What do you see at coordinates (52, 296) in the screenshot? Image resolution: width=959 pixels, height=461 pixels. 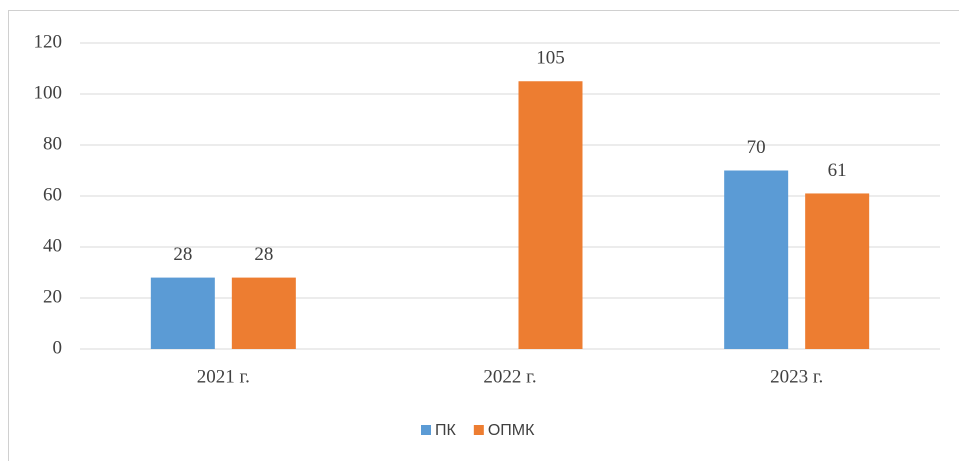 I see `y-tick-label: 20` at bounding box center [52, 296].